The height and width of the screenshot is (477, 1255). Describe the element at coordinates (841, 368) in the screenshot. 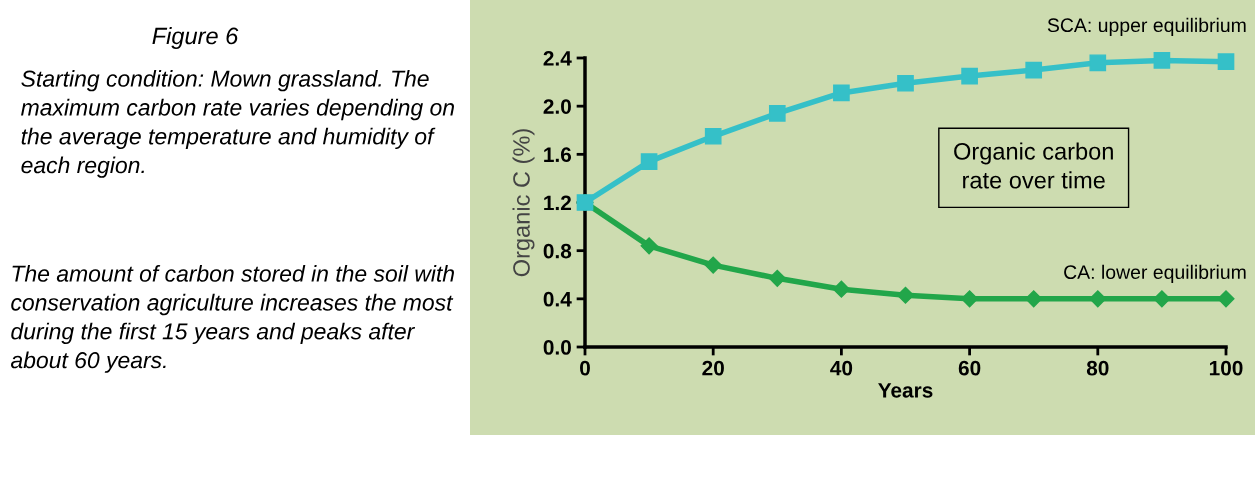

I see `x-tick-label: 40` at that location.